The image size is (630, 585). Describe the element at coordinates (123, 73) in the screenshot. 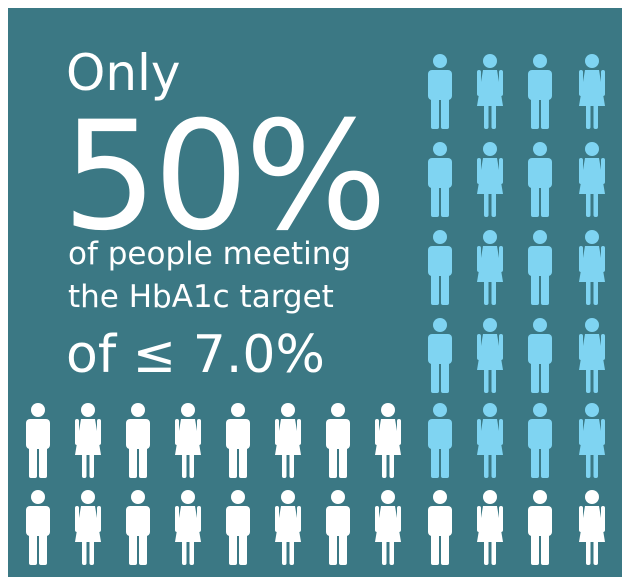

I see `lead-text: Only` at that location.